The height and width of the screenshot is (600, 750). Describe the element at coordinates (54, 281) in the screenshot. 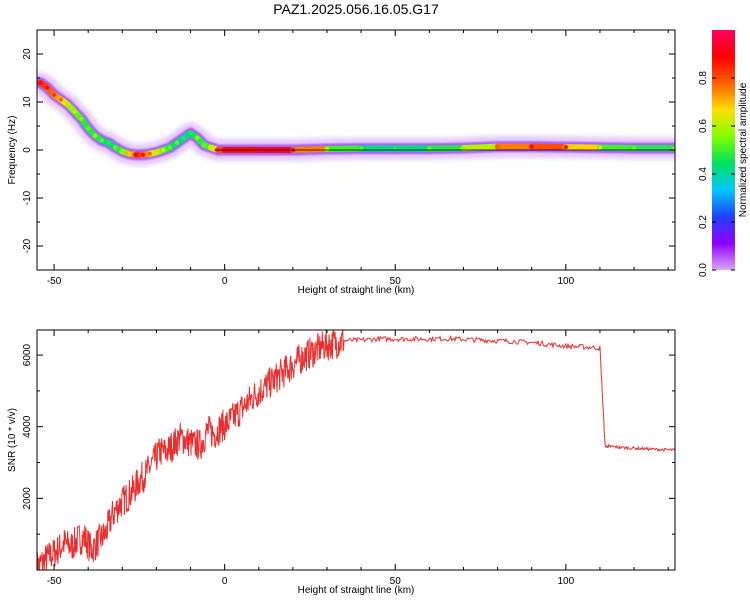

I see `spectrogram-x-tick-label: -50` at that location.